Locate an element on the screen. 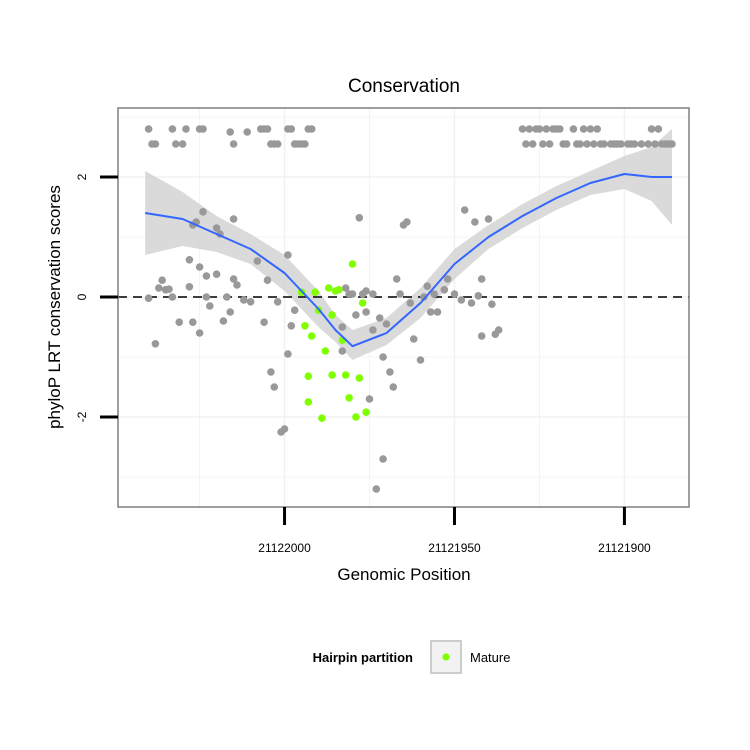 The width and height of the screenshot is (750, 750). y-axis: -2 0 2 is located at coordinates (96, 297).